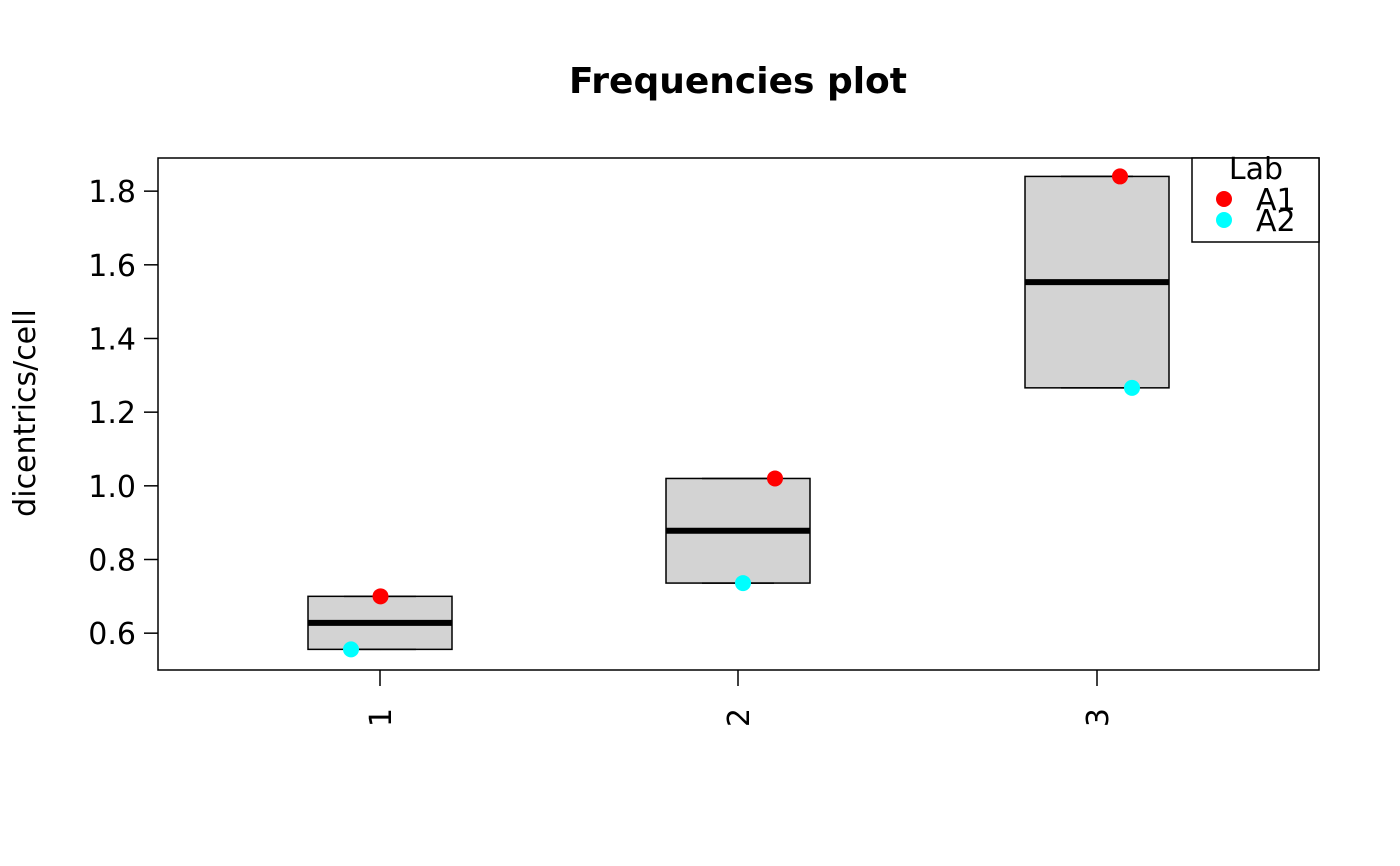 The height and width of the screenshot is (866, 1400). I want to click on y-tick-label: 1.2, so click(112, 413).